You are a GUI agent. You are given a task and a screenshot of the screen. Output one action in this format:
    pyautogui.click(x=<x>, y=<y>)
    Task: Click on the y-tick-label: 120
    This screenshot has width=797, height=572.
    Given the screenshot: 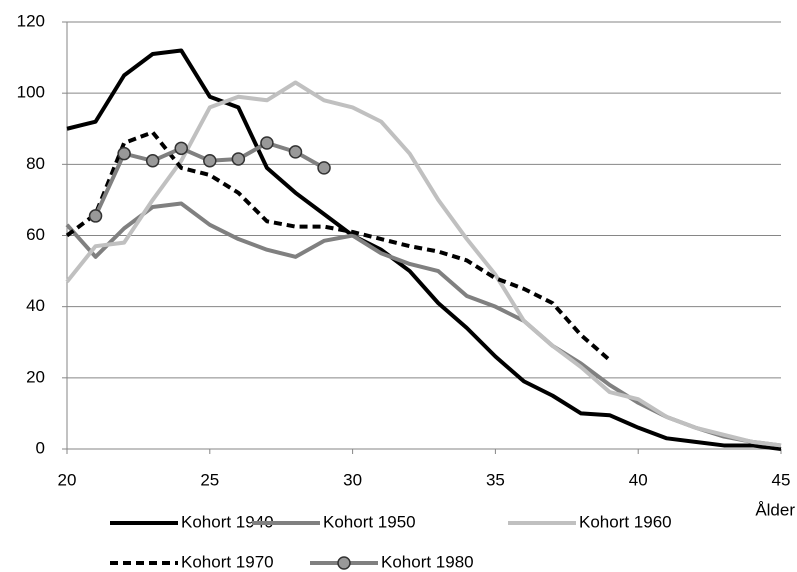 What is the action you would take?
    pyautogui.click(x=31, y=20)
    